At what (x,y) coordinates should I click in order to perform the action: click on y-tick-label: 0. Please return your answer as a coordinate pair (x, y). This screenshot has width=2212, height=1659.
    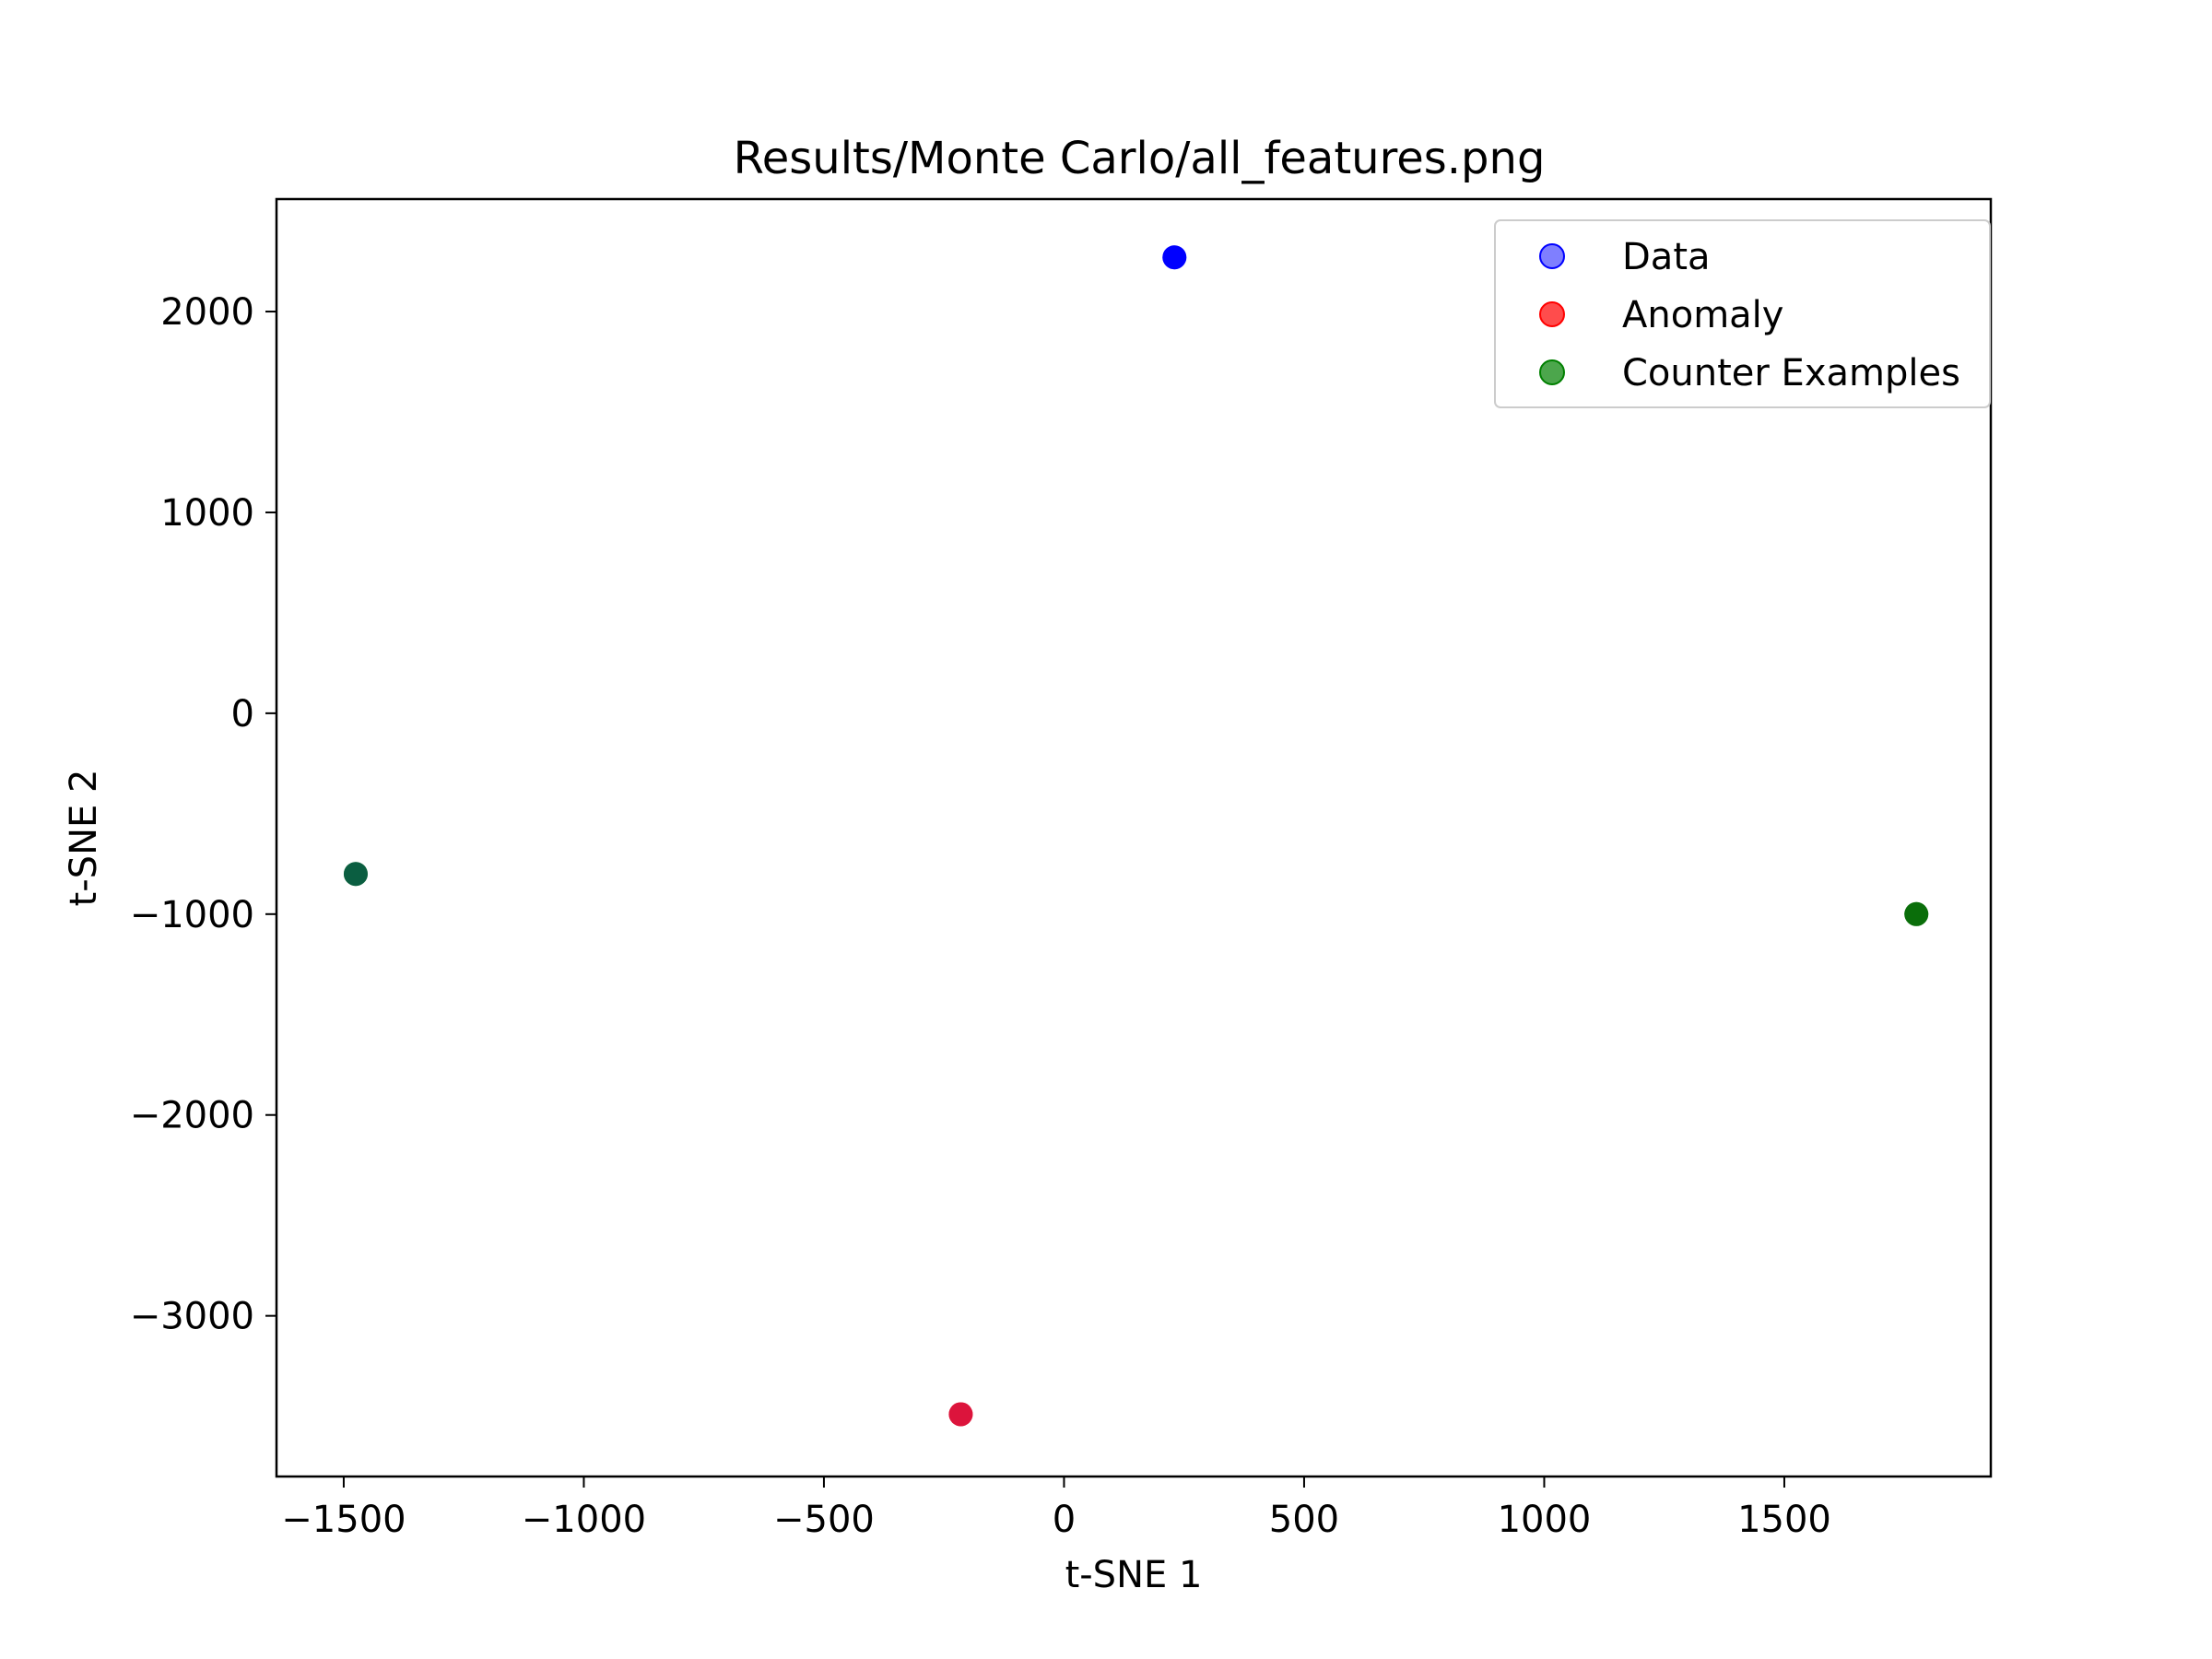
    Looking at the image, I should click on (242, 714).